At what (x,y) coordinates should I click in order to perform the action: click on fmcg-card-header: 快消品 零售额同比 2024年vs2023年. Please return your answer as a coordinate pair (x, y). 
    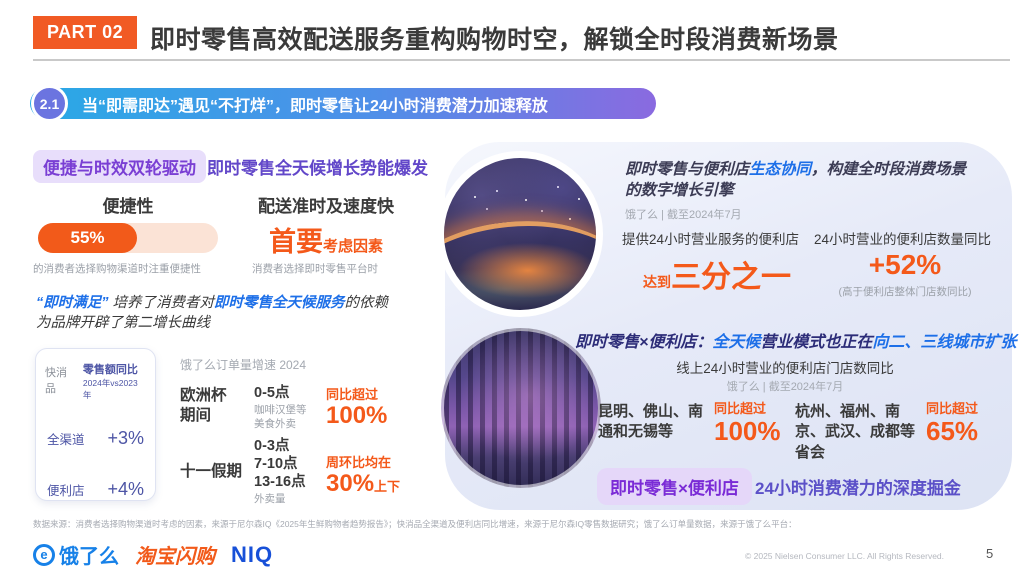
    Looking at the image, I should click on (95, 381).